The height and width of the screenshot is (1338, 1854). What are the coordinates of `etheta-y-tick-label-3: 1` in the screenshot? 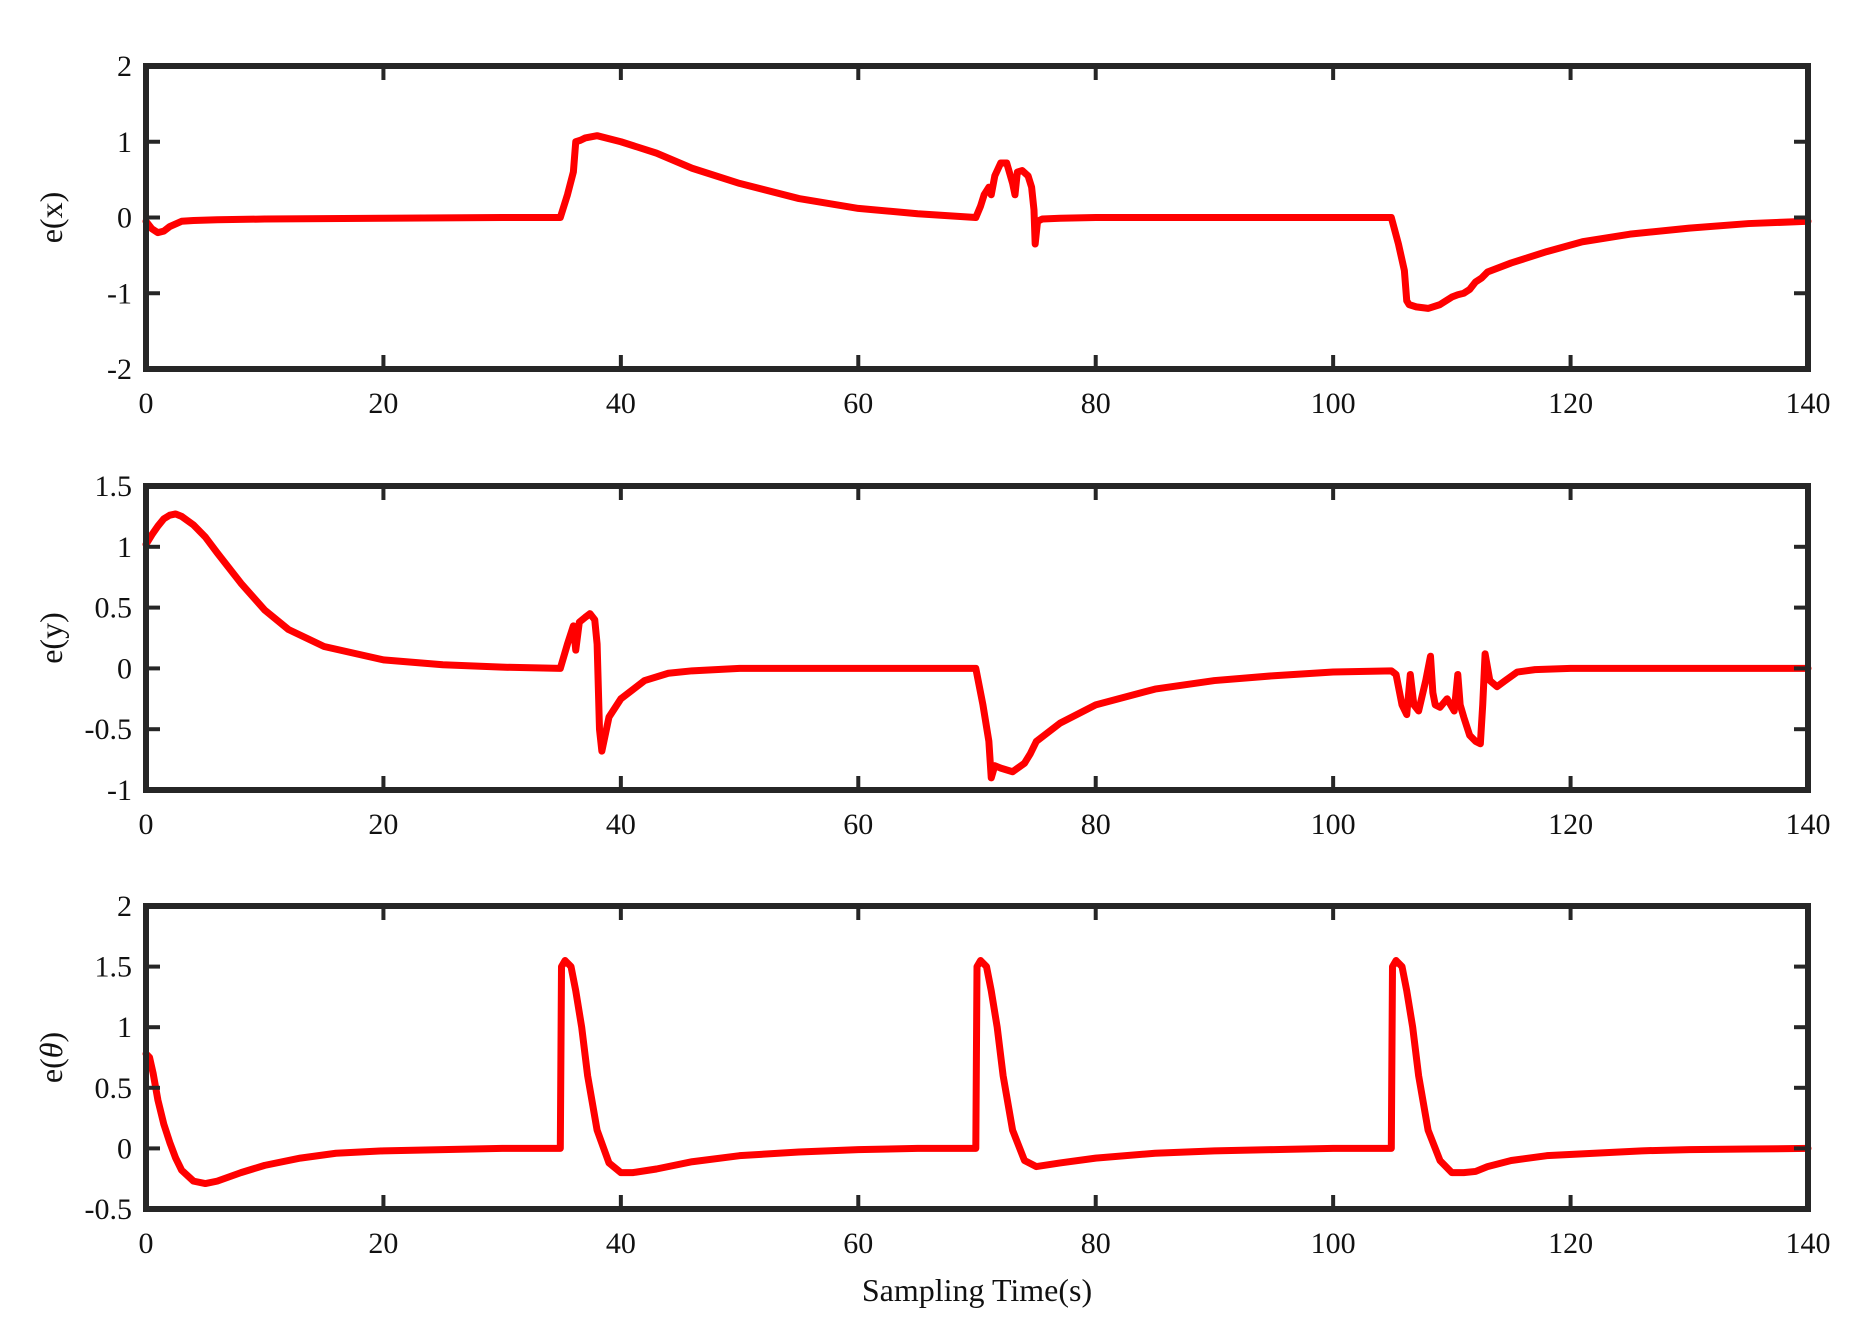 It's located at (124, 1027).